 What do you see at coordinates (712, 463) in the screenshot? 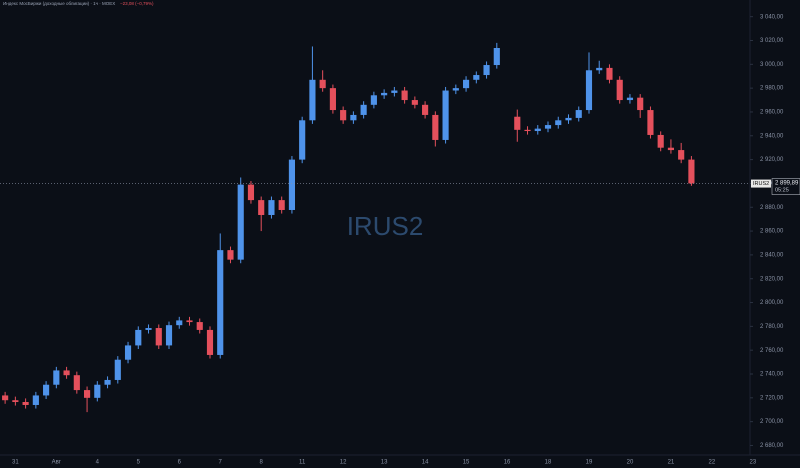
I see `x-tick-label: 22` at bounding box center [712, 463].